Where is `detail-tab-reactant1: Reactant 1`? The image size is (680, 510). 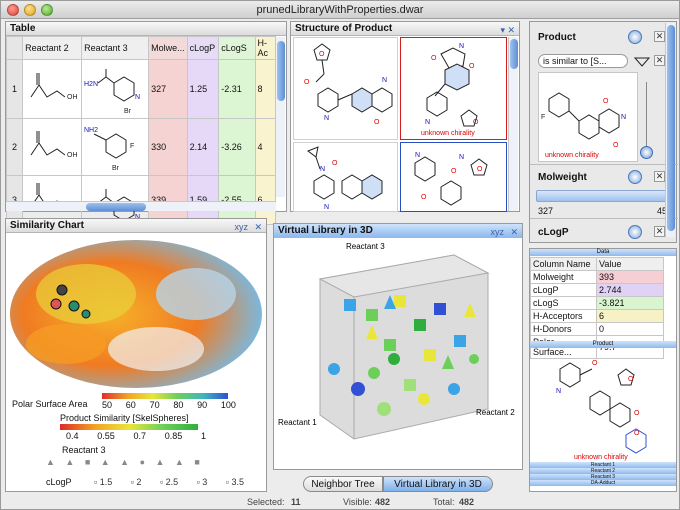 detail-tab-reactant1: Reactant 1 is located at coordinates (603, 465).